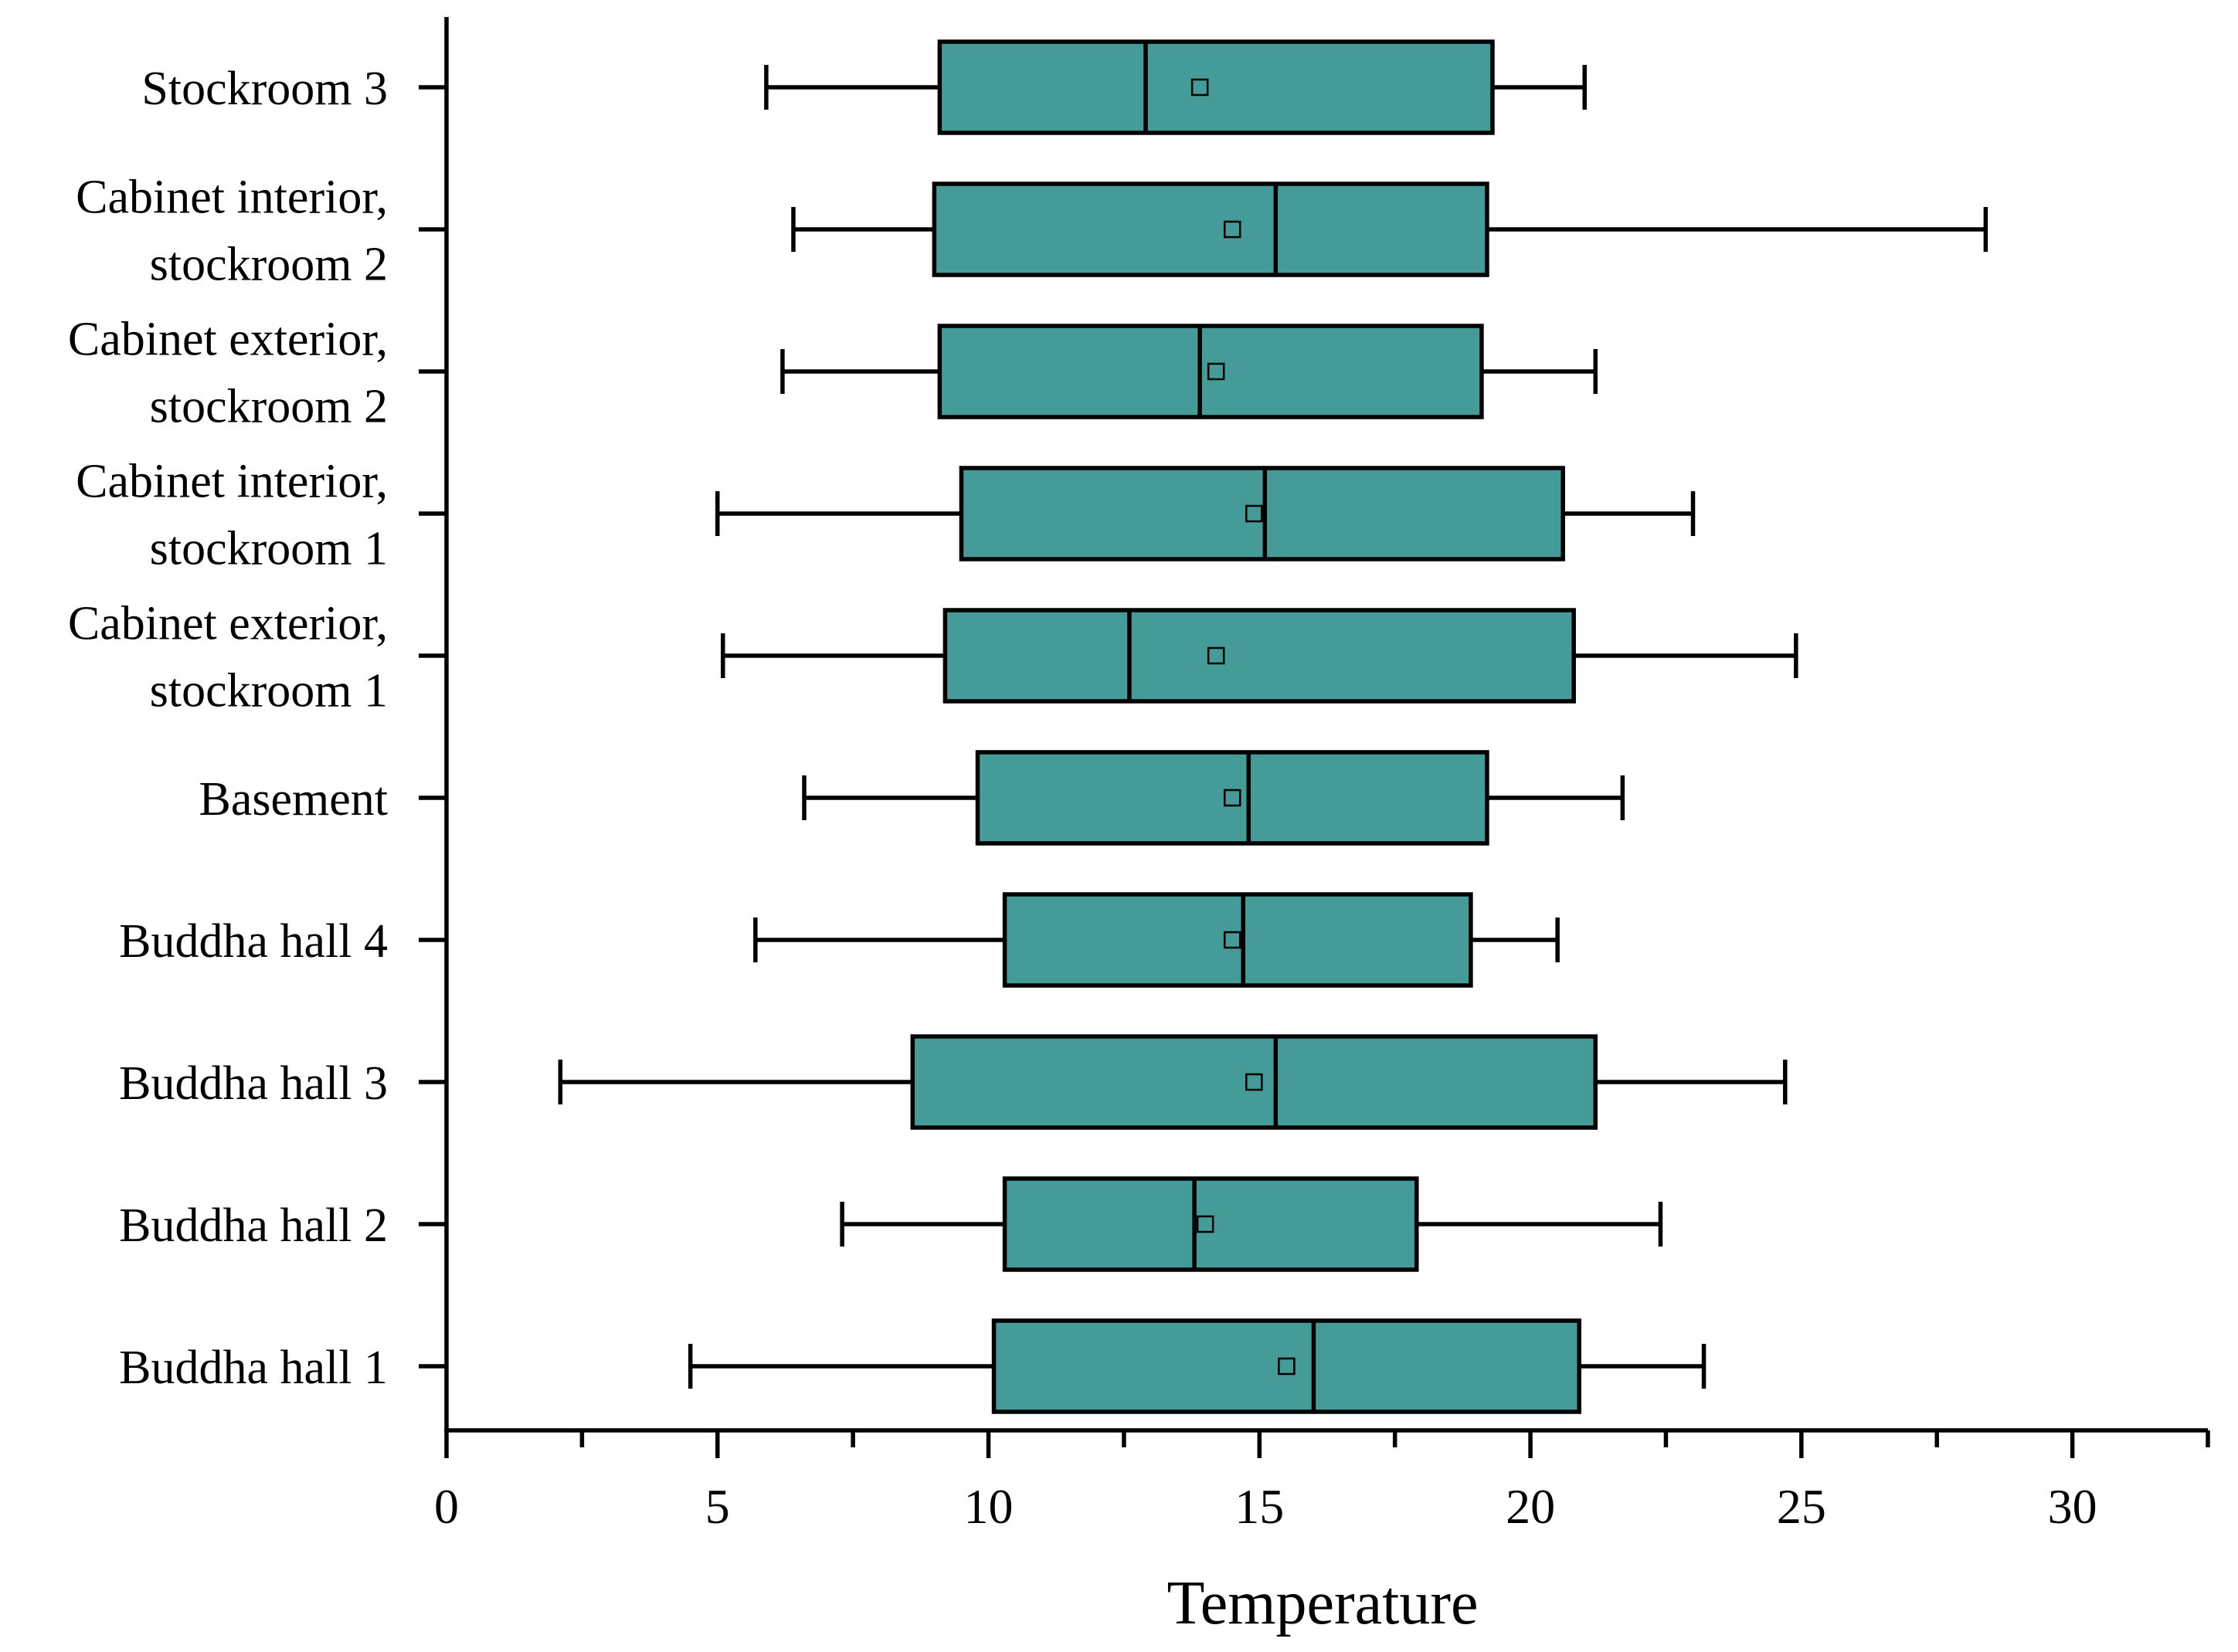 This screenshot has height=1652, width=2238. I want to click on y-tick-label-line: Buddha hall 1, so click(253, 1368).